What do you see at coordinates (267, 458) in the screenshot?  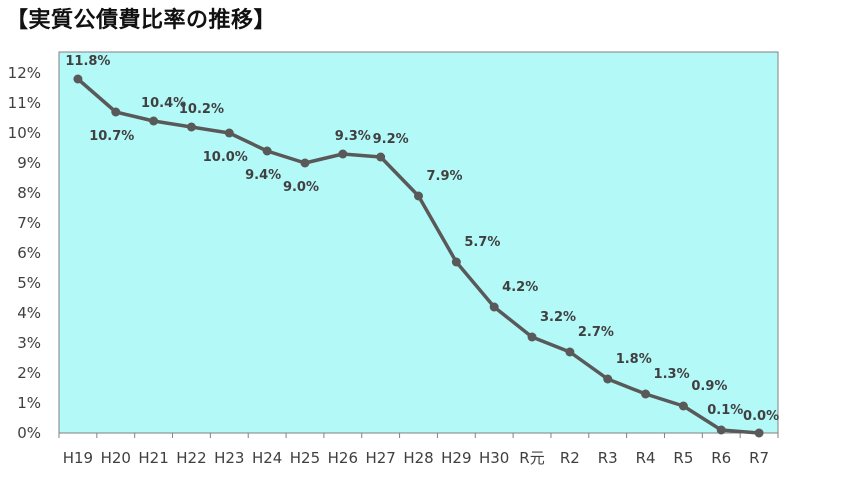 I see `x-tick-label: H24` at bounding box center [267, 458].